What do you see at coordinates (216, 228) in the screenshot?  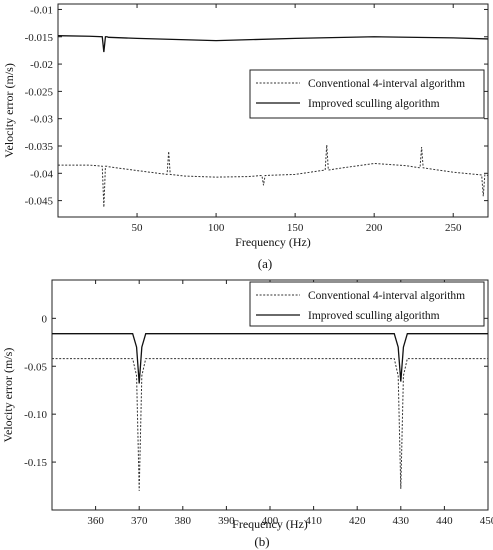 I see `x-tick-label-a: 100` at bounding box center [216, 228].